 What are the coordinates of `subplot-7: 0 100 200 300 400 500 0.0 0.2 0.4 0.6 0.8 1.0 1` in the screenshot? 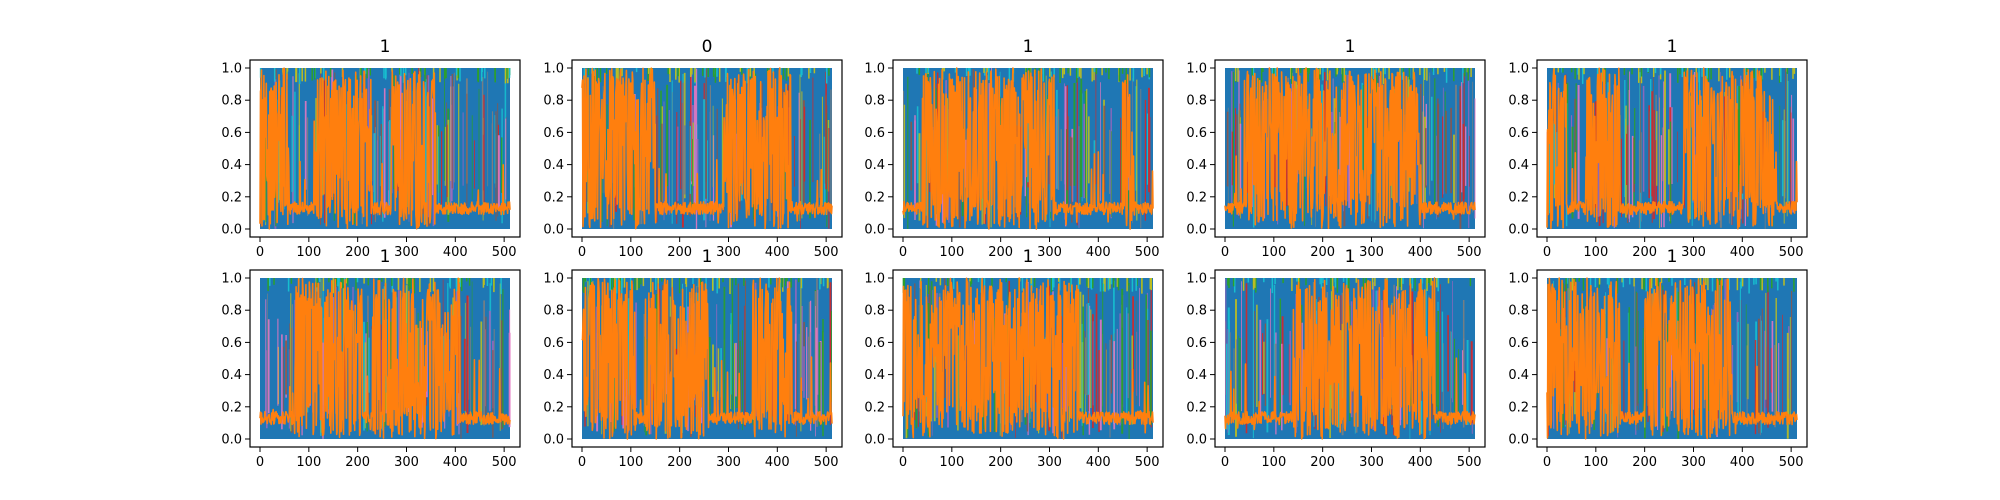 It's located at (693, 358).